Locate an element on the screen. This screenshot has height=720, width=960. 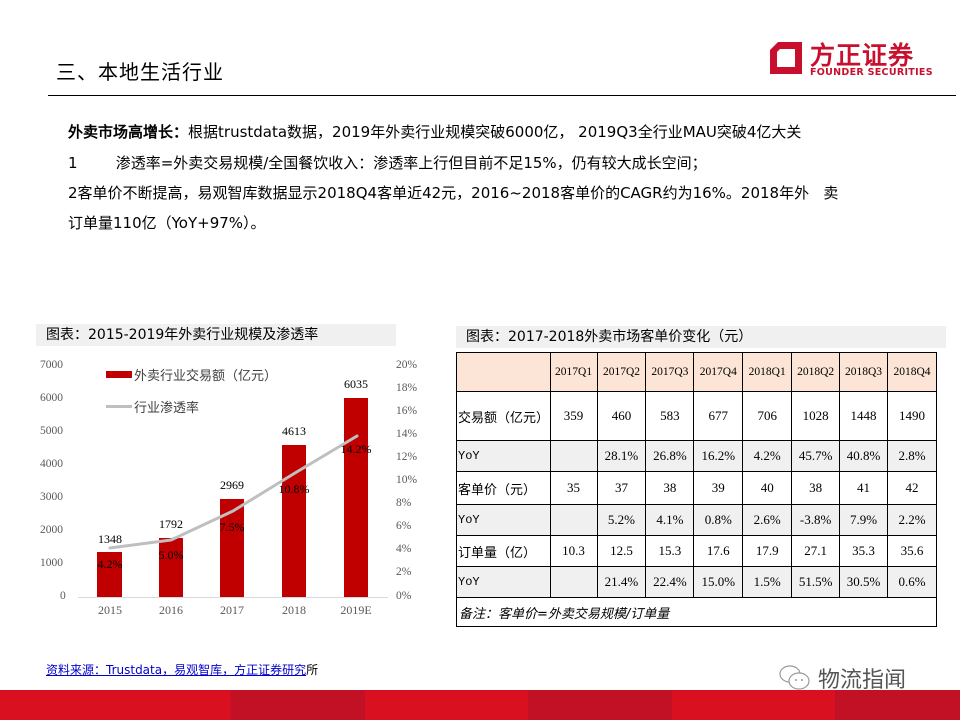
header-cell: 2018Q2 is located at coordinates (816, 372).